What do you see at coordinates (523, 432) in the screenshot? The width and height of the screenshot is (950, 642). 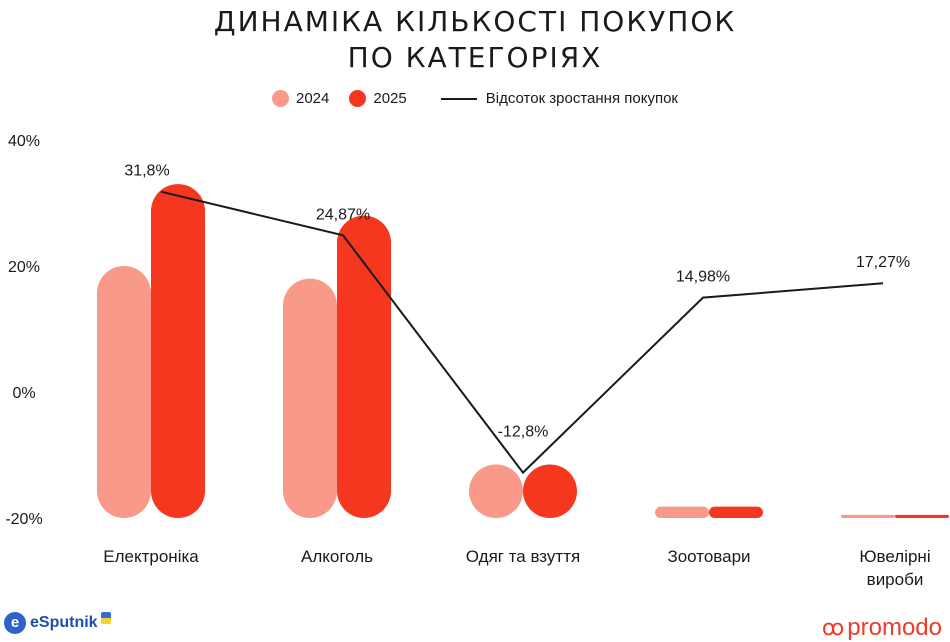 I see `growth-data-label: -12,8%` at bounding box center [523, 432].